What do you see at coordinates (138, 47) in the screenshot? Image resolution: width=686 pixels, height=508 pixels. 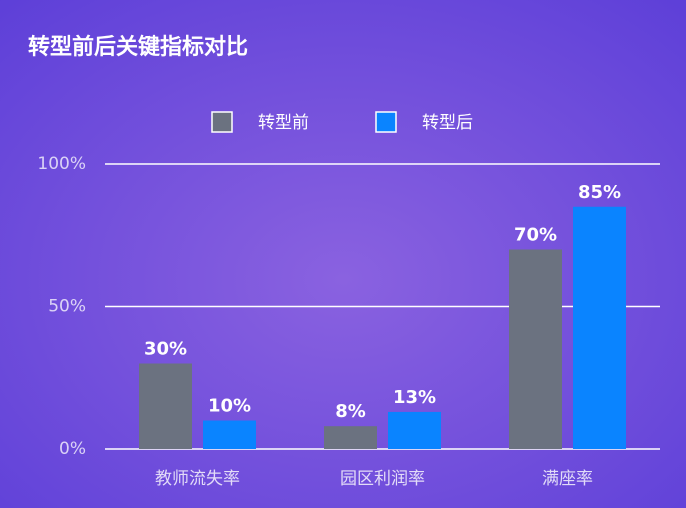 I see `chart-title: 转型前后关键指标对比` at bounding box center [138, 47].